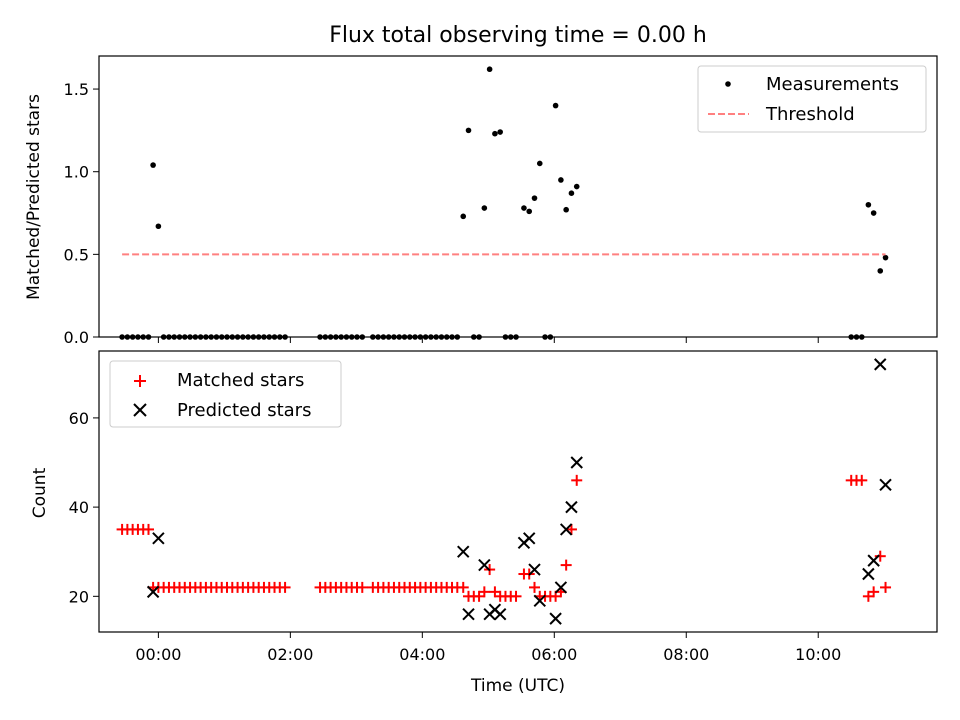 Image resolution: width=960 pixels, height=720 pixels. I want to click on x-tick-label: 02:00, so click(290, 654).